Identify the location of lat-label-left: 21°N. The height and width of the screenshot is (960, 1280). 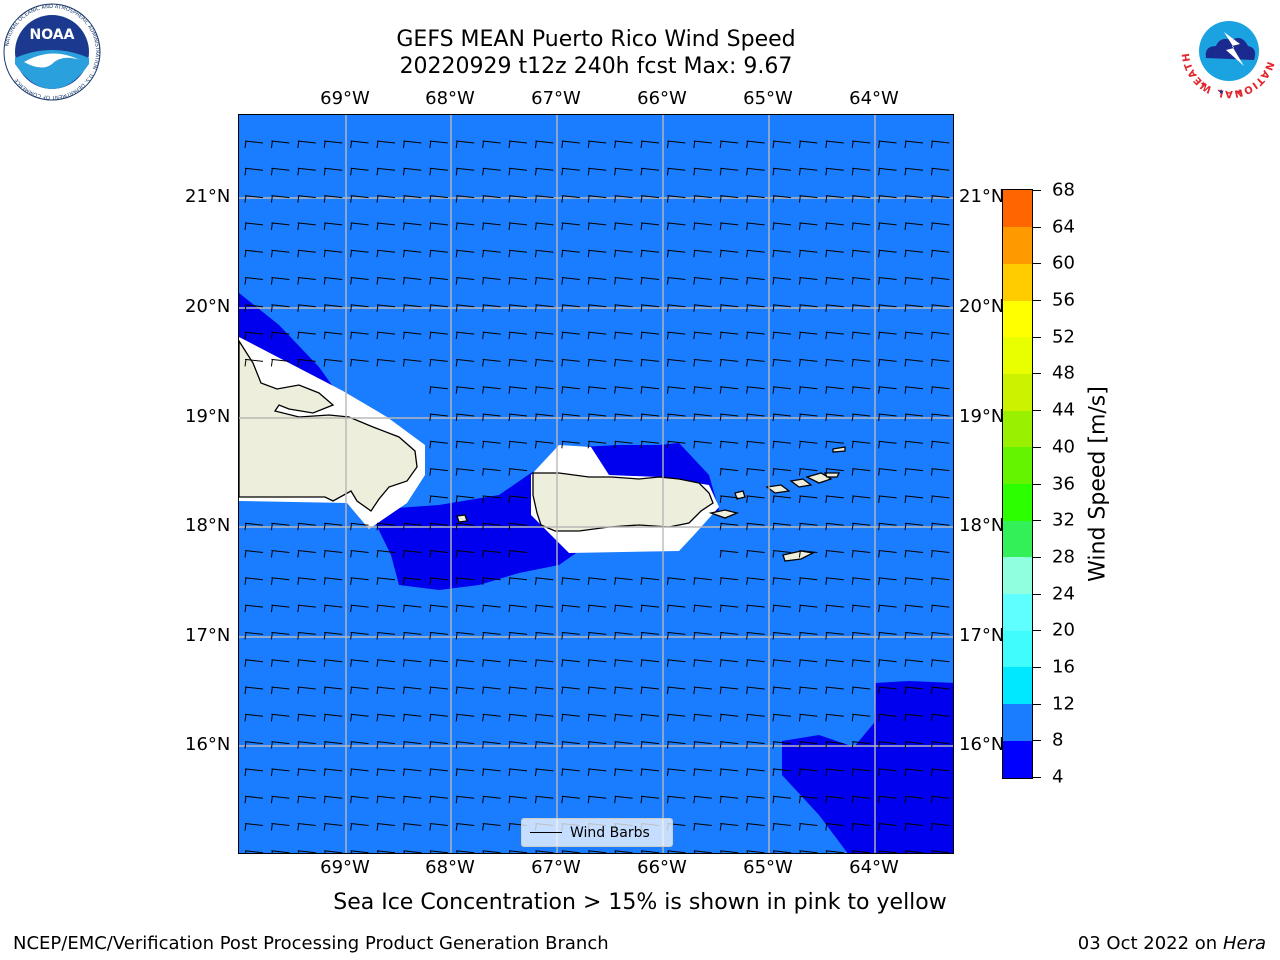
(208, 196).